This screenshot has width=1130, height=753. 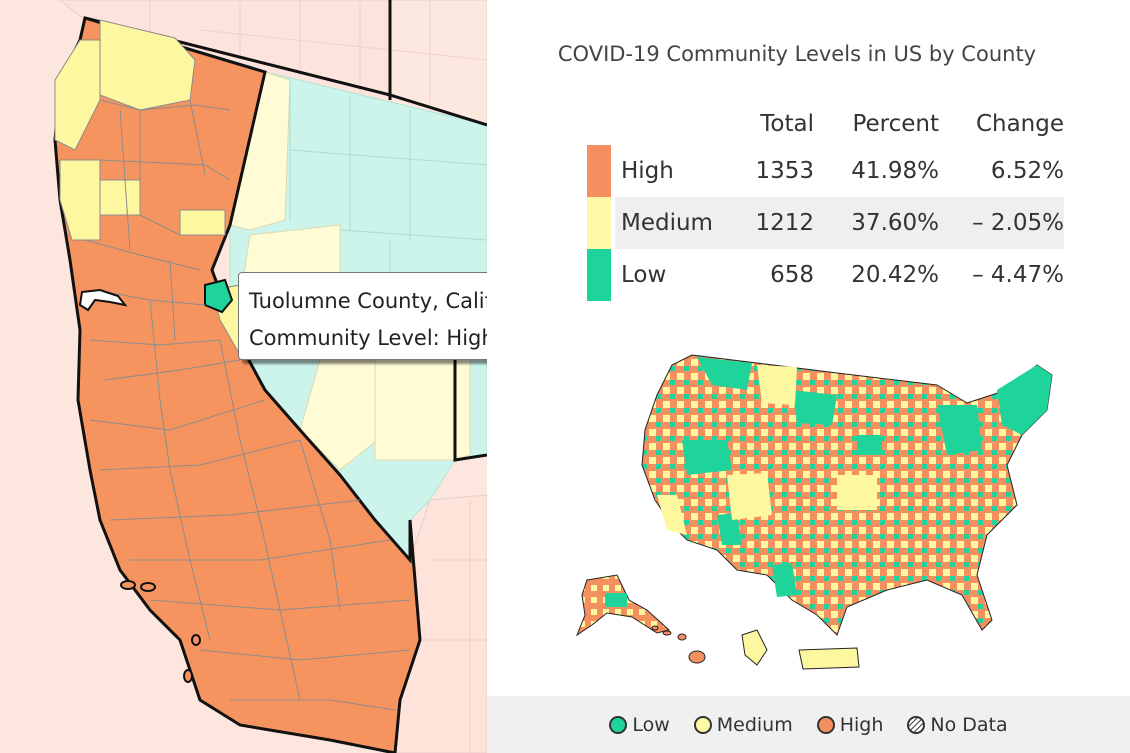 What do you see at coordinates (616, 600) in the screenshot?
I see `alaska-low-area` at bounding box center [616, 600].